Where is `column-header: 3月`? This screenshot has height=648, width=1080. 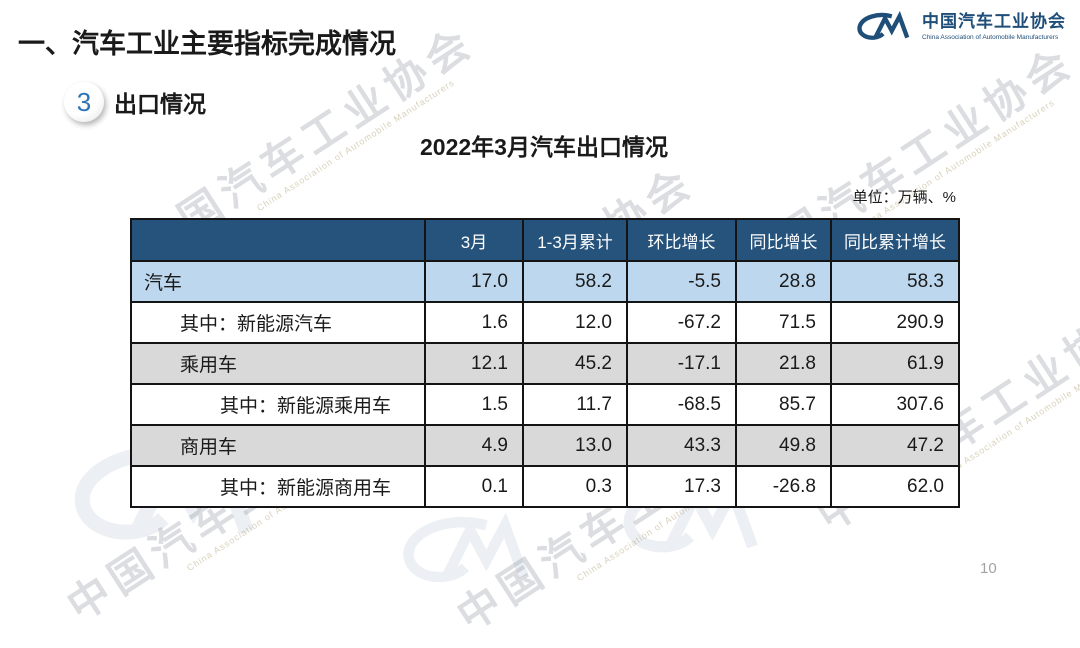
column-header: 3月 is located at coordinates (474, 240).